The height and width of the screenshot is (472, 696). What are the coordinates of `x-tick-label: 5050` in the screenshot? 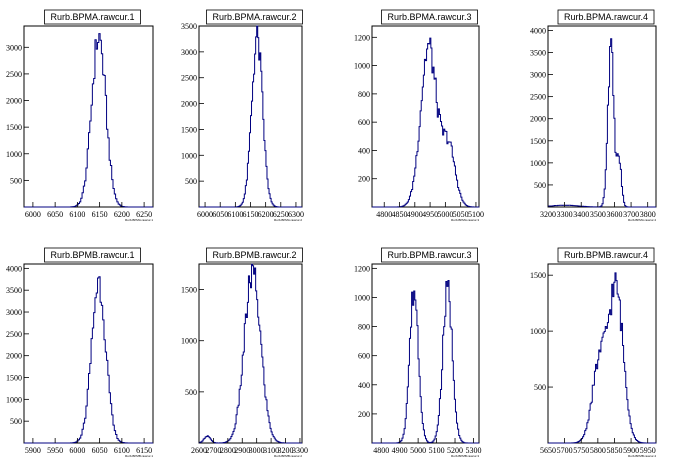 It's located at (461, 214).